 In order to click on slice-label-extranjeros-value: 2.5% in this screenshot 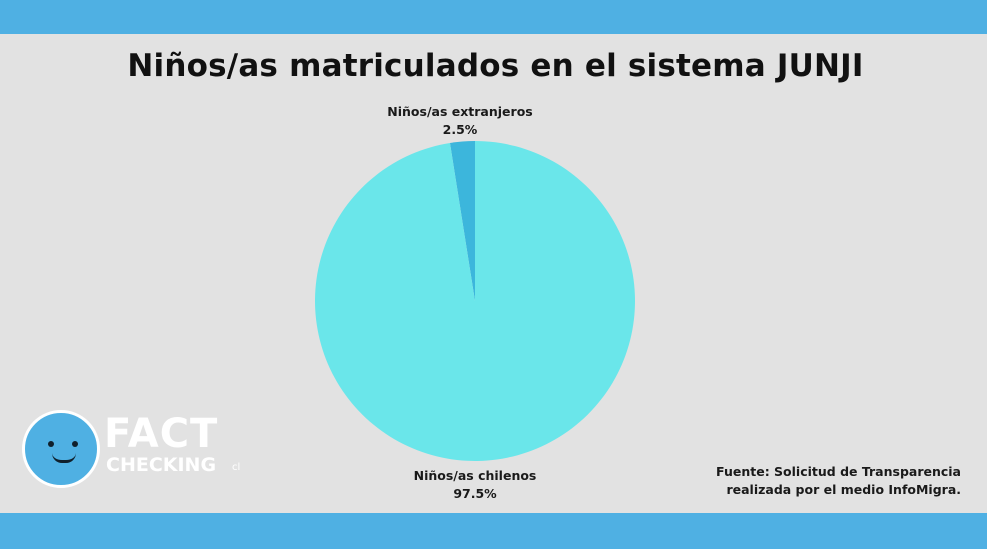, I will do `click(460, 129)`.